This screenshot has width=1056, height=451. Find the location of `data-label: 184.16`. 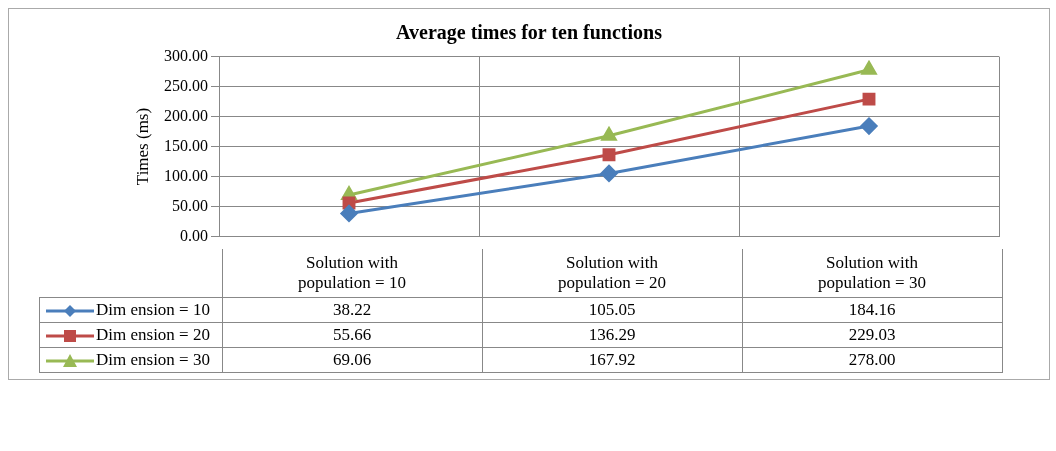

data-label: 184.16 is located at coordinates (872, 310).